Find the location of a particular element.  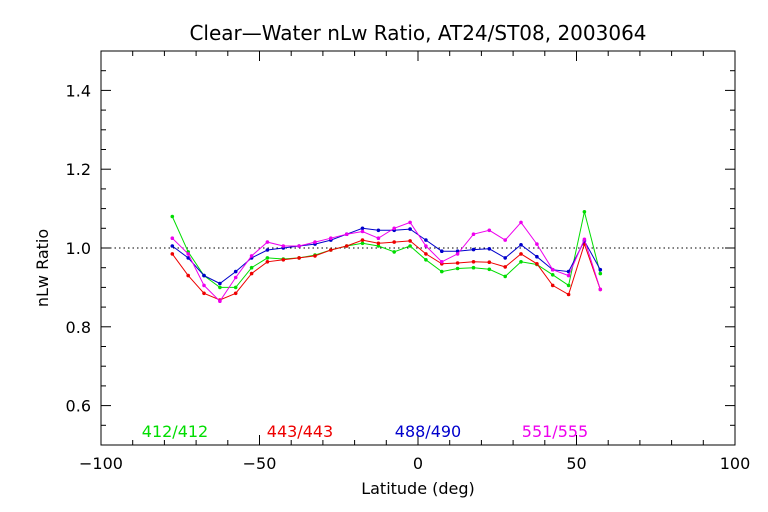

legend-entry: 488/490 is located at coordinates (428, 431).